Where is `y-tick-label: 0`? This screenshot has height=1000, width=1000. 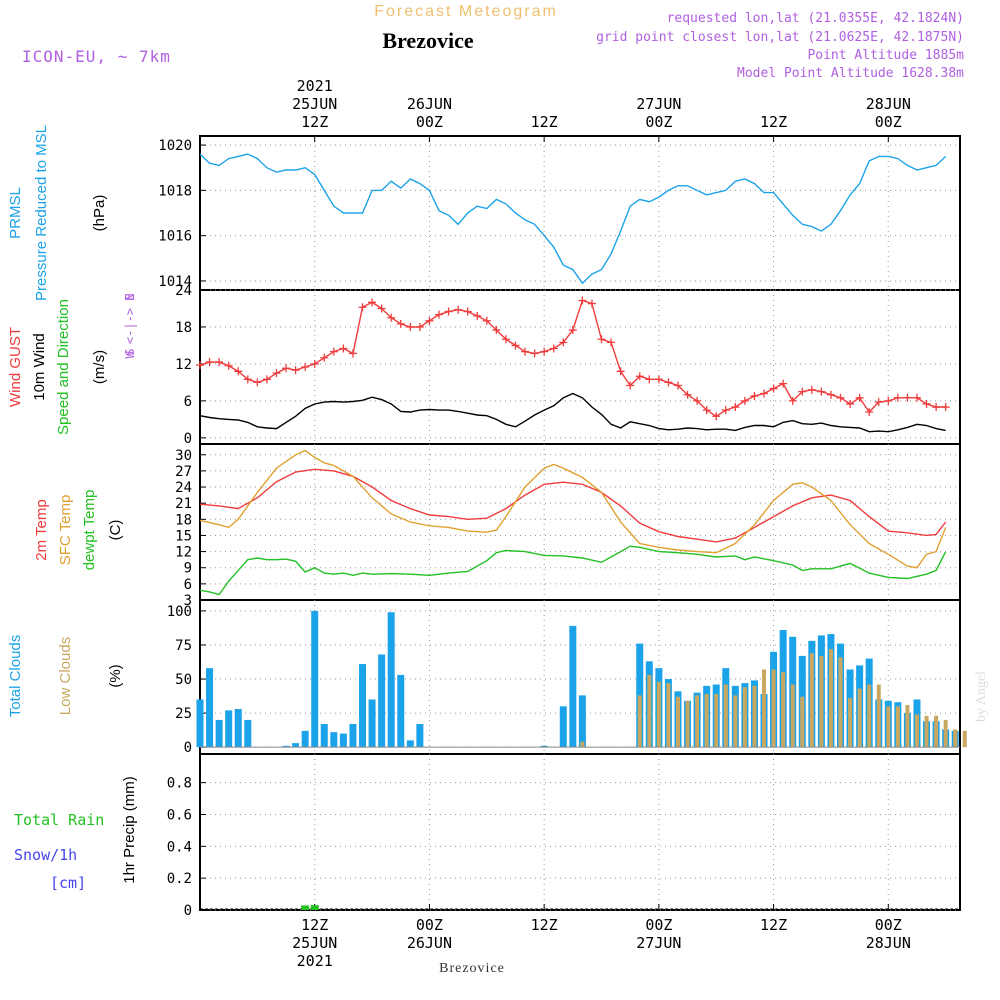
y-tick-label: 0 is located at coordinates (188, 439).